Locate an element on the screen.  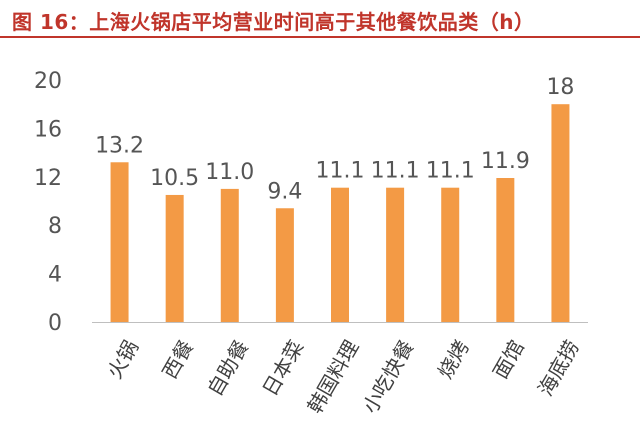
y-tick-label: 4 is located at coordinates (55, 275).